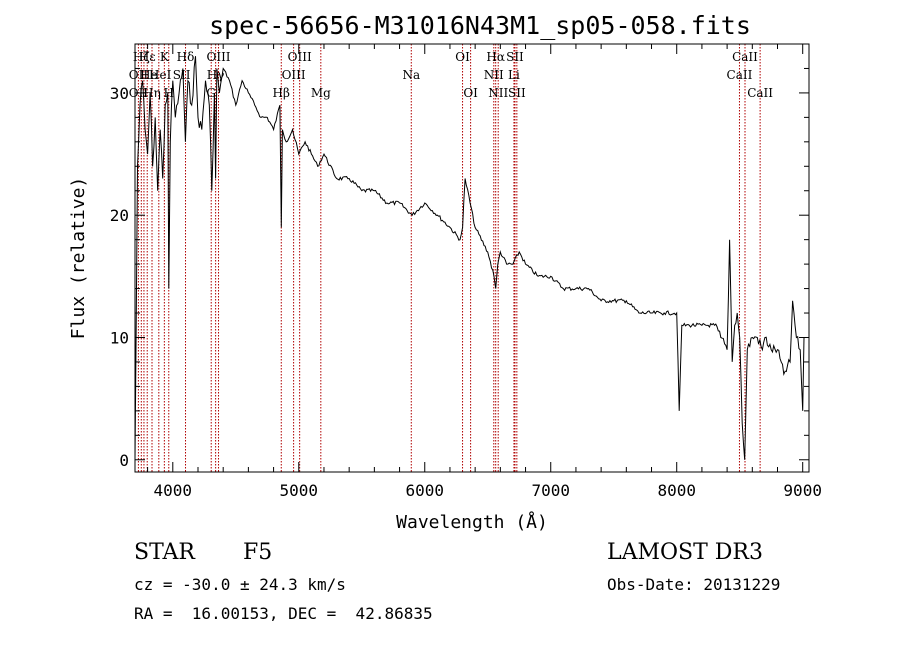 The height and width of the screenshot is (649, 900). Describe the element at coordinates (514, 75) in the screenshot. I see `line-label: Li` at that location.